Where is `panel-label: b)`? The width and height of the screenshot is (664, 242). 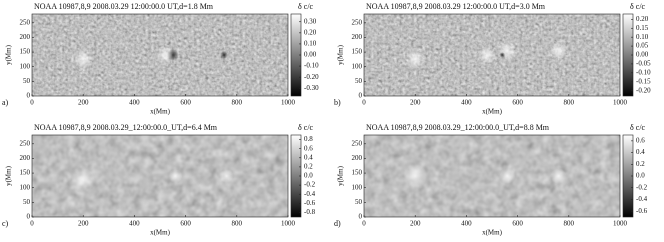 panel-label: b) is located at coordinates (337, 102).